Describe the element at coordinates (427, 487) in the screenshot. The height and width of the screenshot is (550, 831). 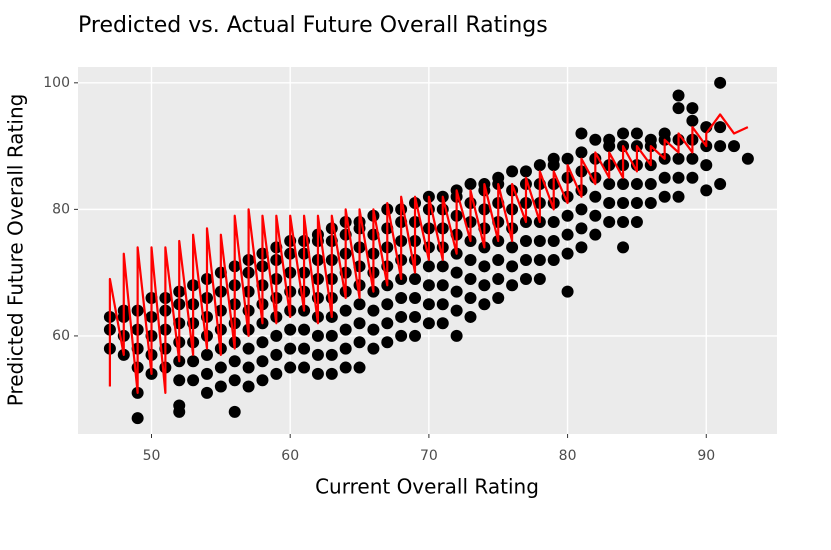
I see `x-axis-title: Current Overall Rating` at that location.